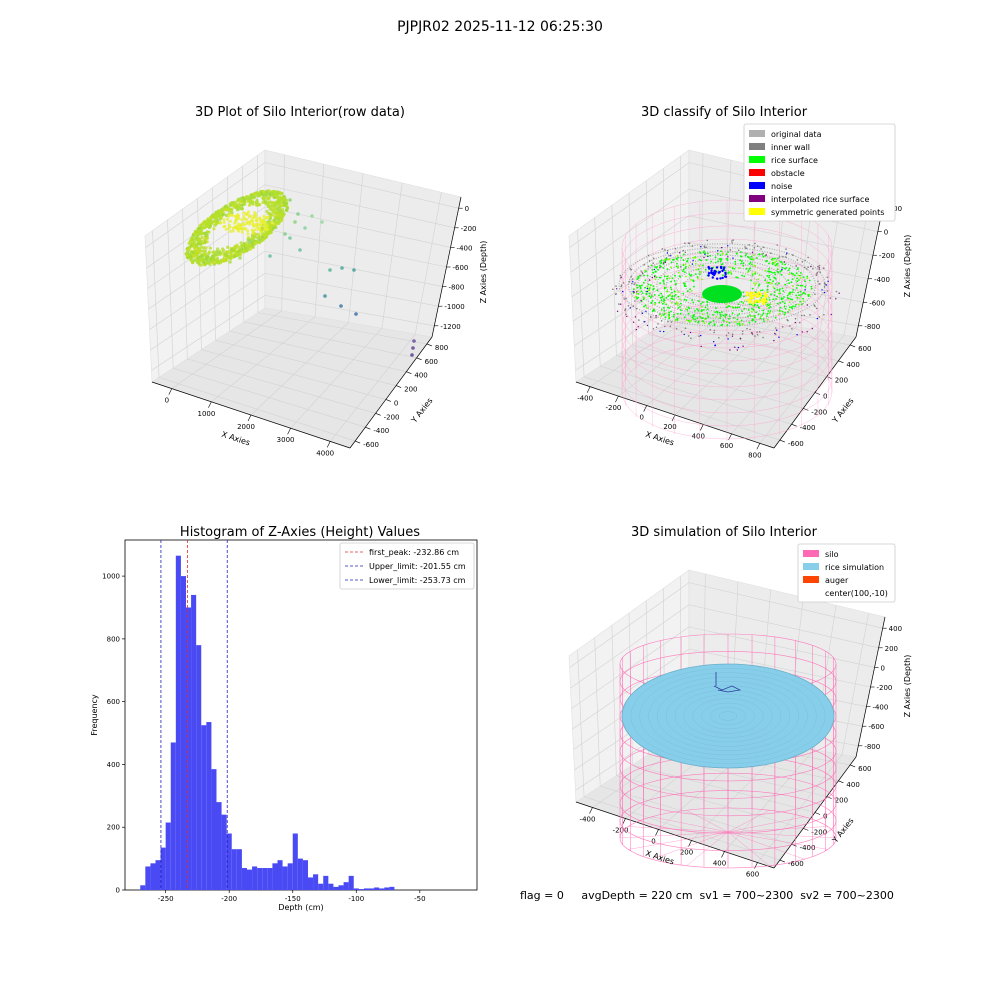  What do you see at coordinates (754, 455) in the screenshot?
I see `x-tick-label: 800` at bounding box center [754, 455].